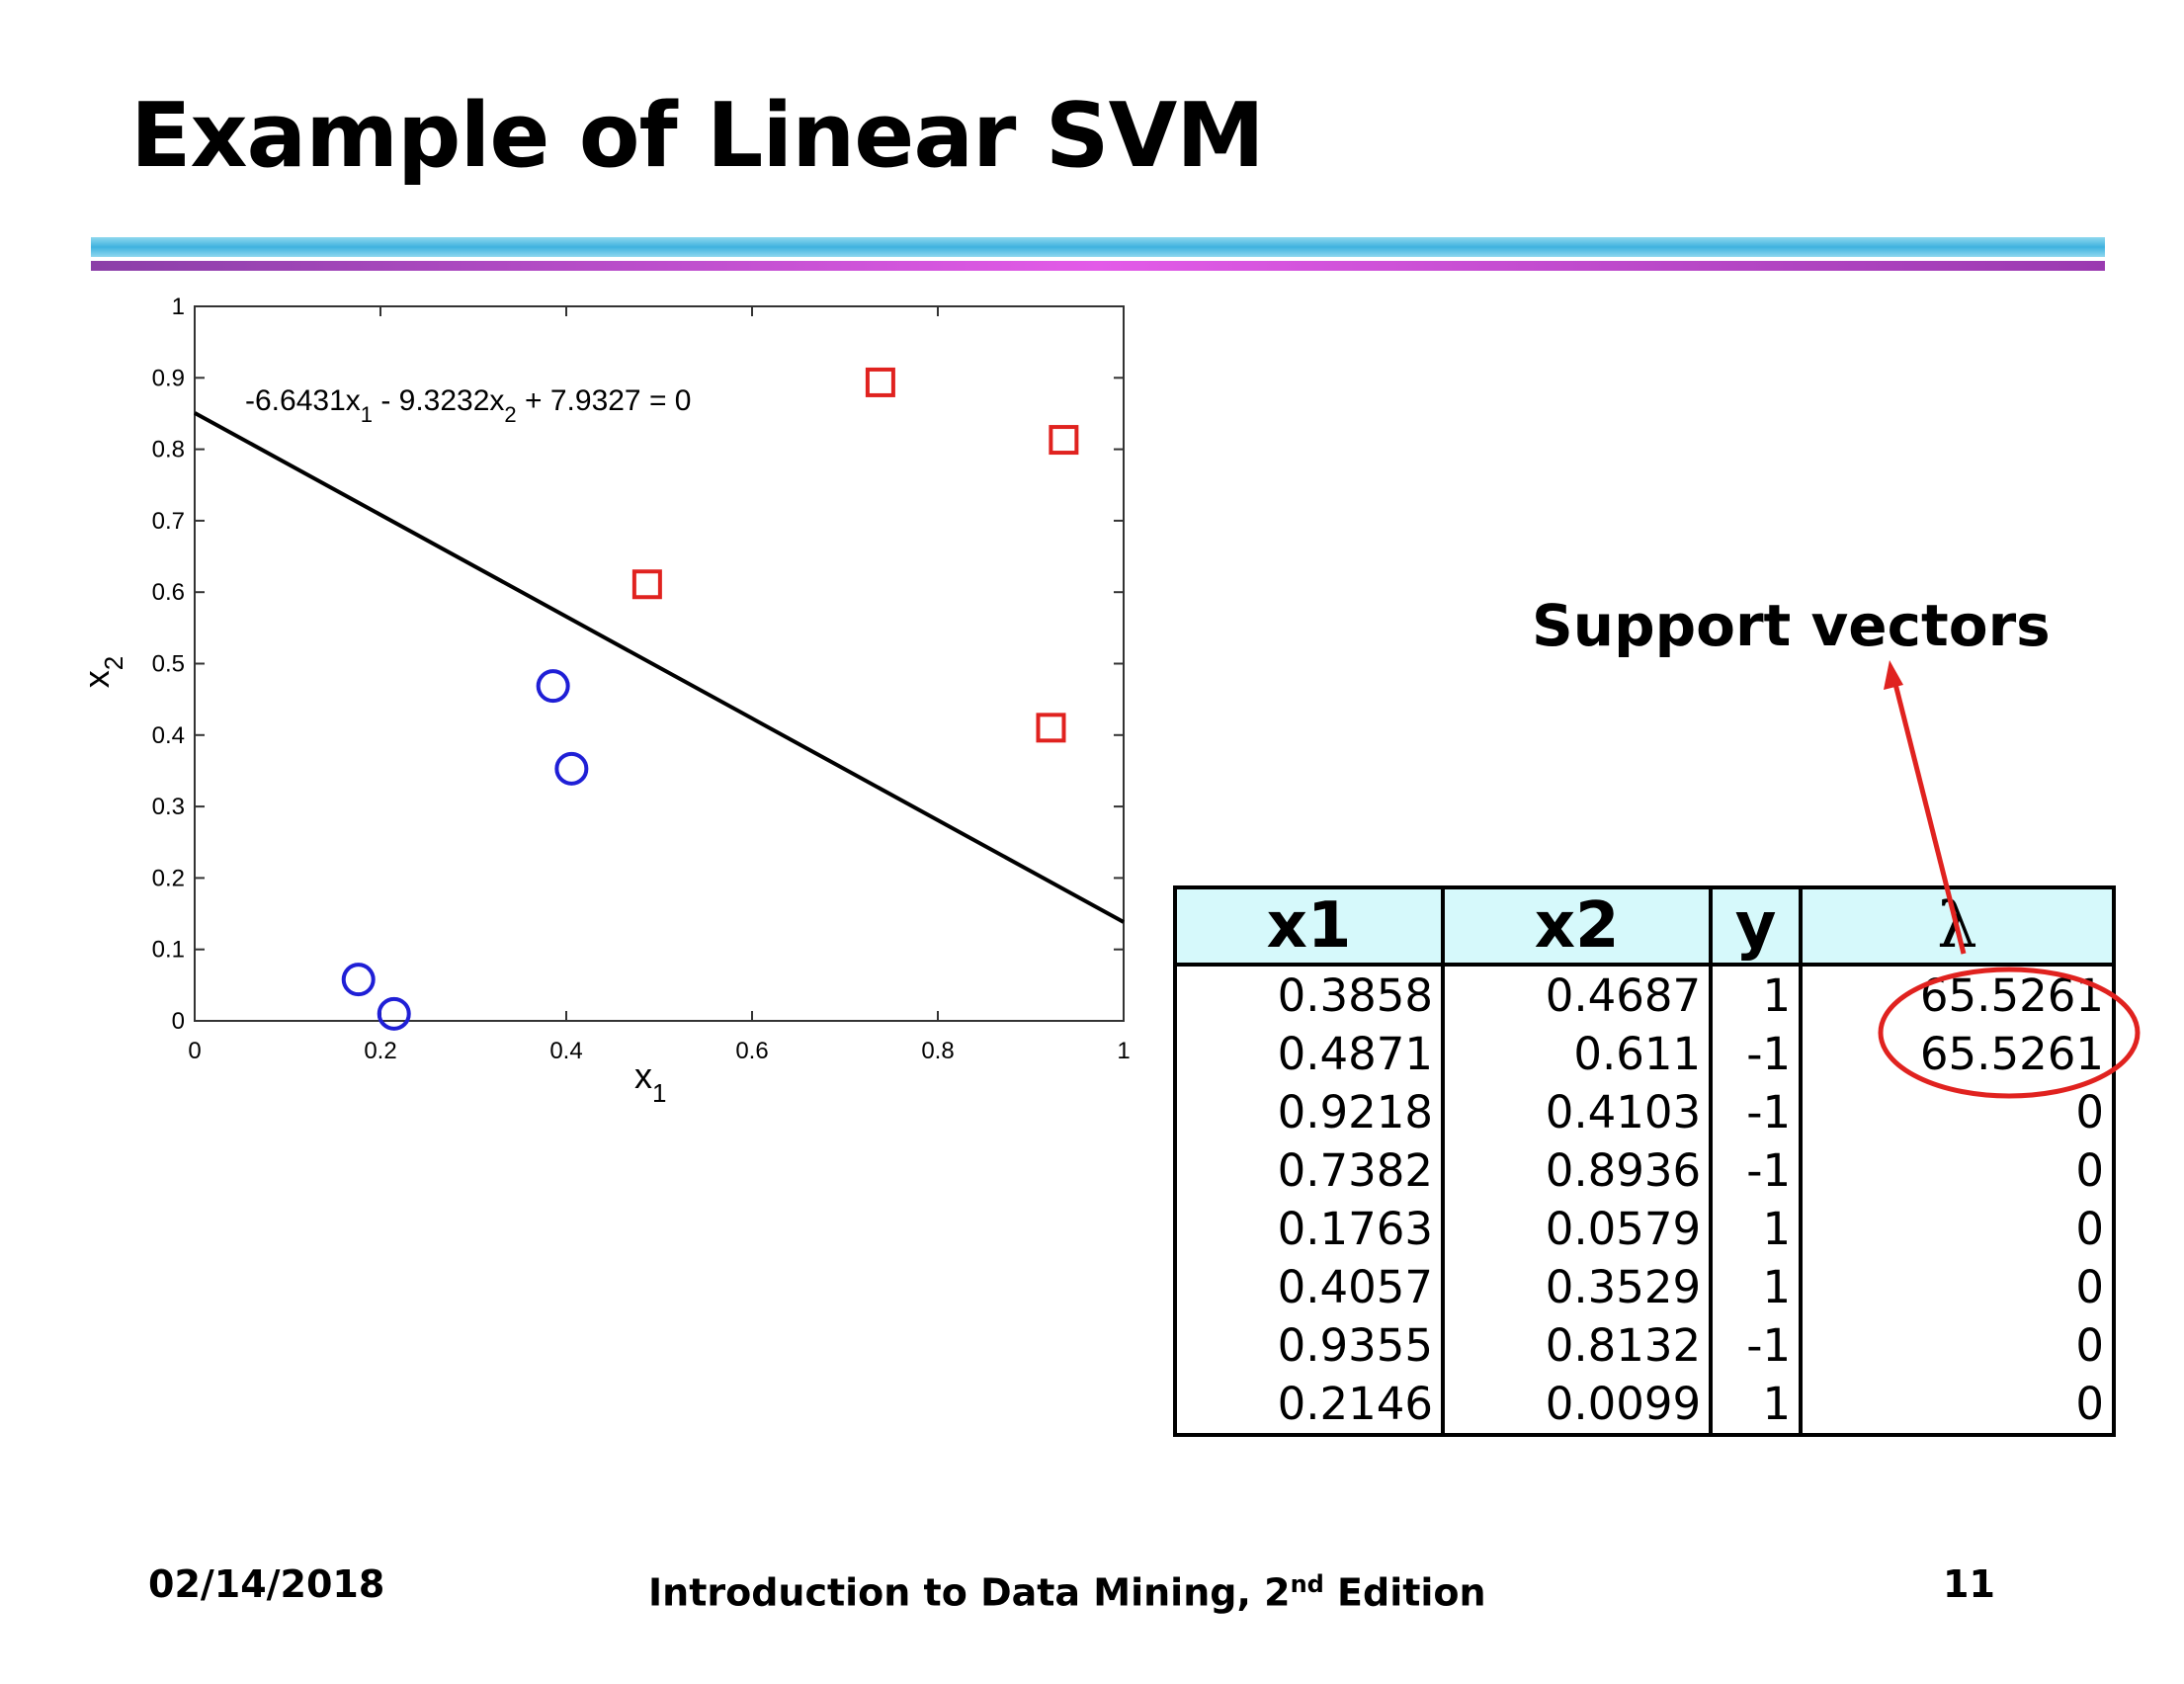  Describe the element at coordinates (1791, 626) in the screenshot. I see `support-vectors-label: Support vectors` at that location.